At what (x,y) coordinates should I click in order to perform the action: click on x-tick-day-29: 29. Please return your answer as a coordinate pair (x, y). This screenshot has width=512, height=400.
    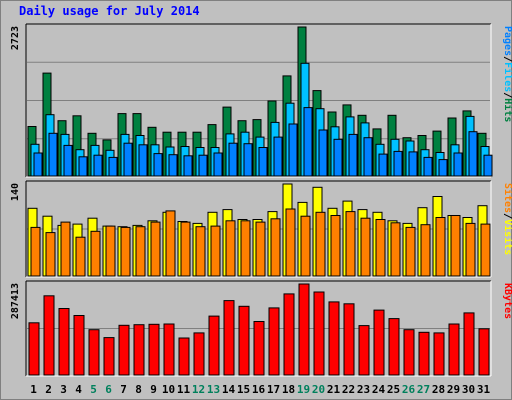
    Looking at the image, I should click on (453, 389).